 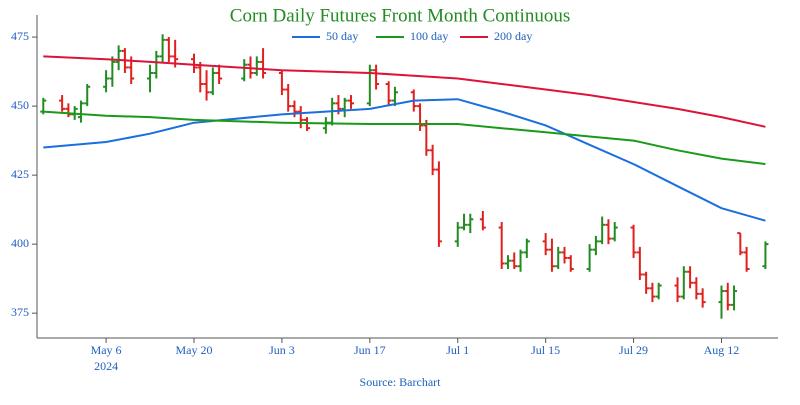 I want to click on x-tick-label: May 20, so click(x=193, y=350).